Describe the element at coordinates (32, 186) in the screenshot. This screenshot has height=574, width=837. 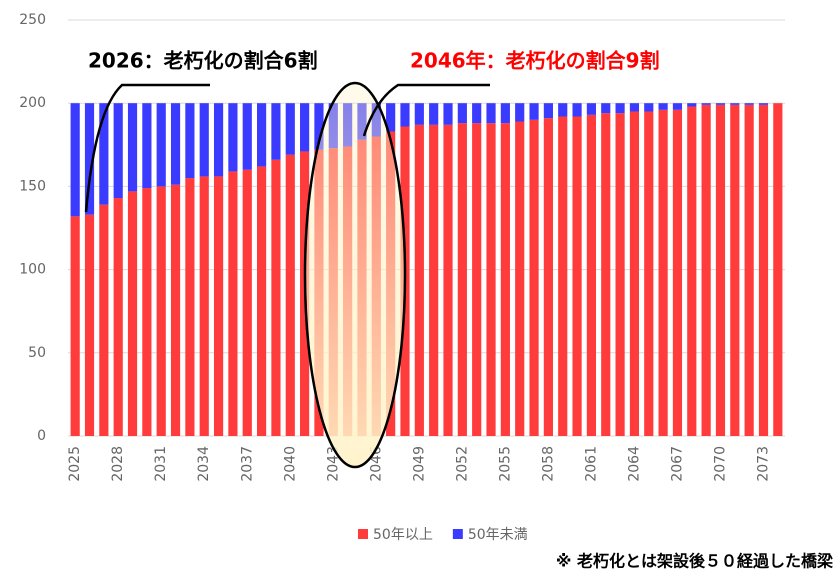
I see `y-tick-label: 150` at that location.